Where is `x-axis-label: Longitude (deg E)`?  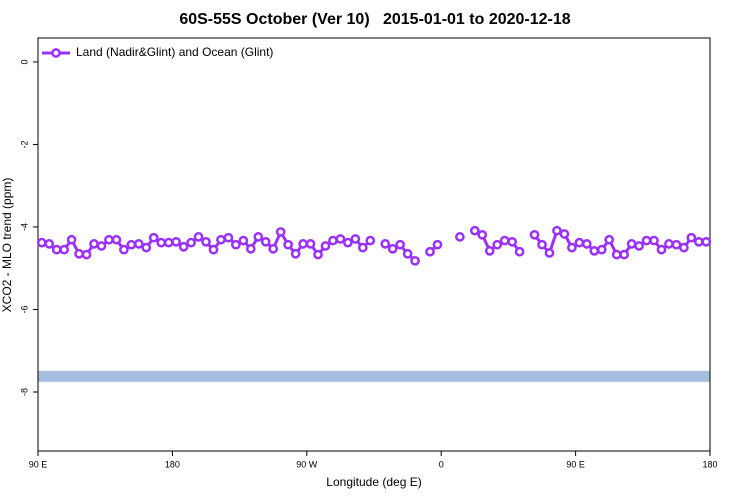 x-axis-label: Longitude (deg E) is located at coordinates (373, 482).